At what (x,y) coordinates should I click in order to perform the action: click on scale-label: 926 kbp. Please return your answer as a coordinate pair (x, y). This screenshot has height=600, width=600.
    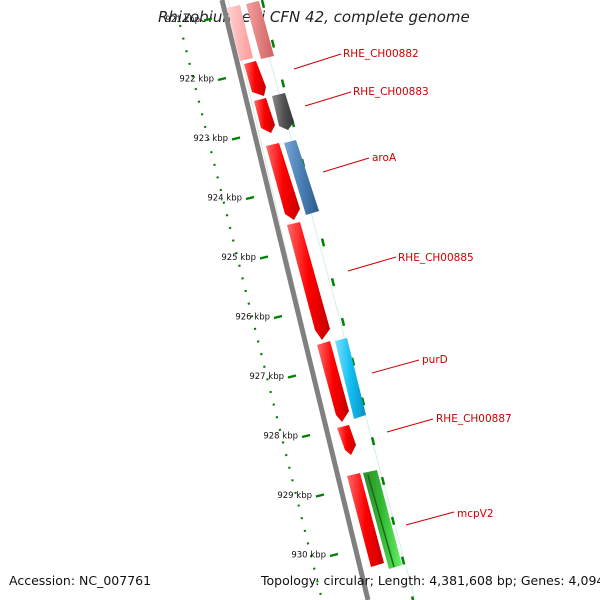
    Looking at the image, I should click on (252, 318).